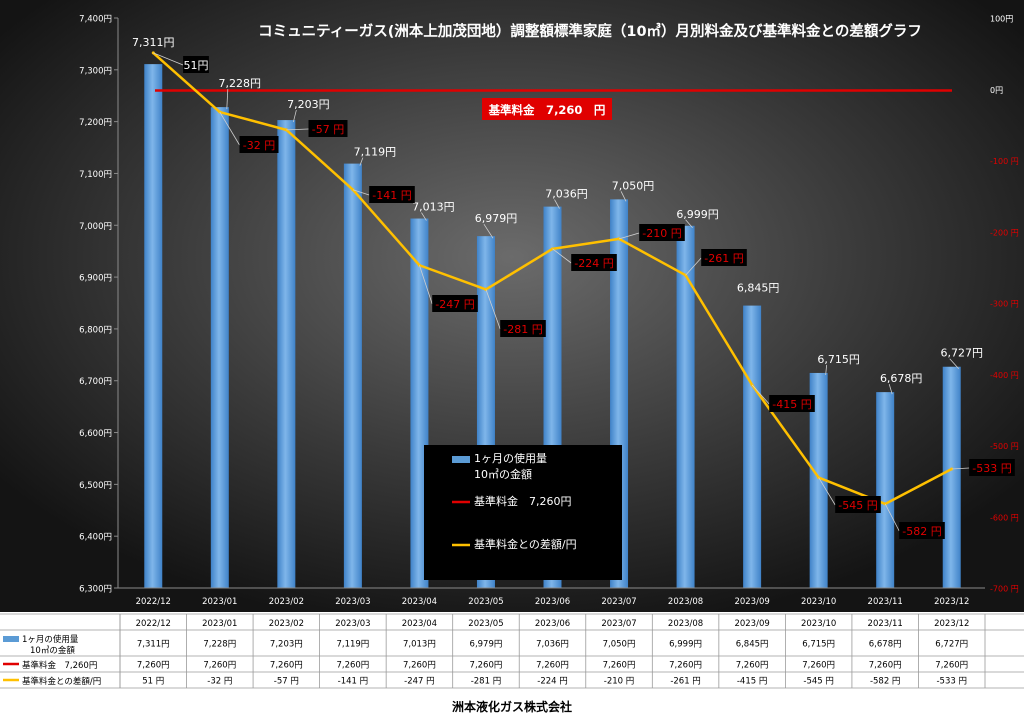  Describe the element at coordinates (419, 602) in the screenshot. I see `x-tick-label: 2023/04` at that location.